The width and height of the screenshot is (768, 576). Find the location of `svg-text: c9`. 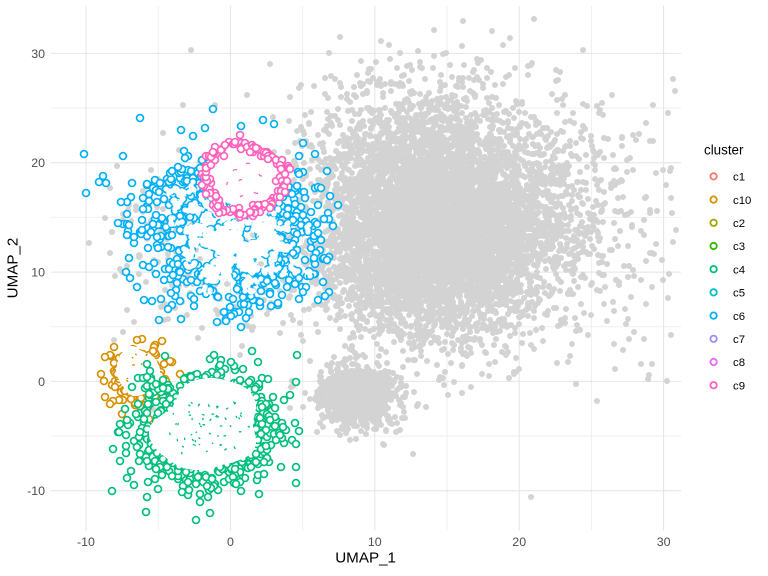

svg-text: c9 is located at coordinates (739, 386).